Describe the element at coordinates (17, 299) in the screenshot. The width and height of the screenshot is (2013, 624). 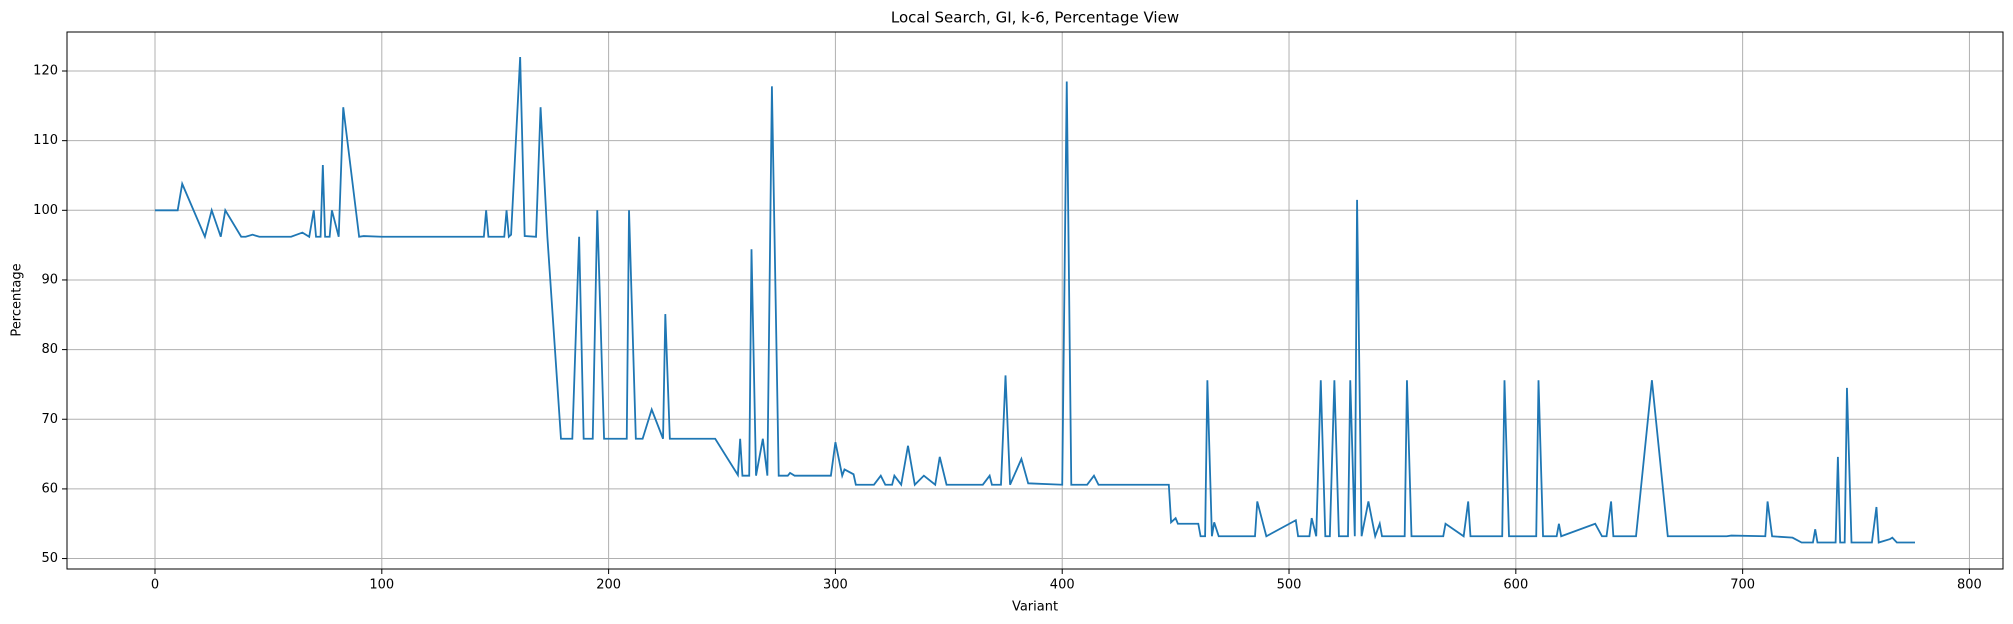
I see `y-axis-label: Percentage` at that location.